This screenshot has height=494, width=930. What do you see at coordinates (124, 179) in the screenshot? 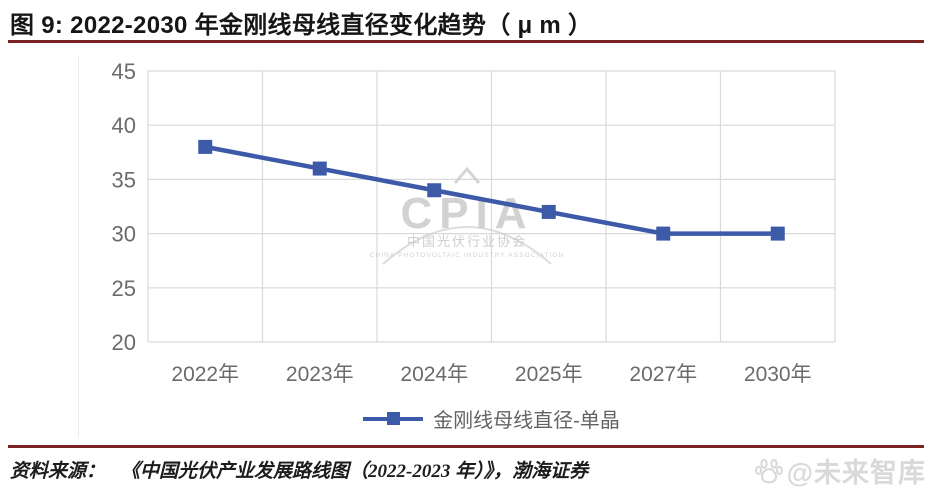
I see `y-tick-label: 35` at bounding box center [124, 179].